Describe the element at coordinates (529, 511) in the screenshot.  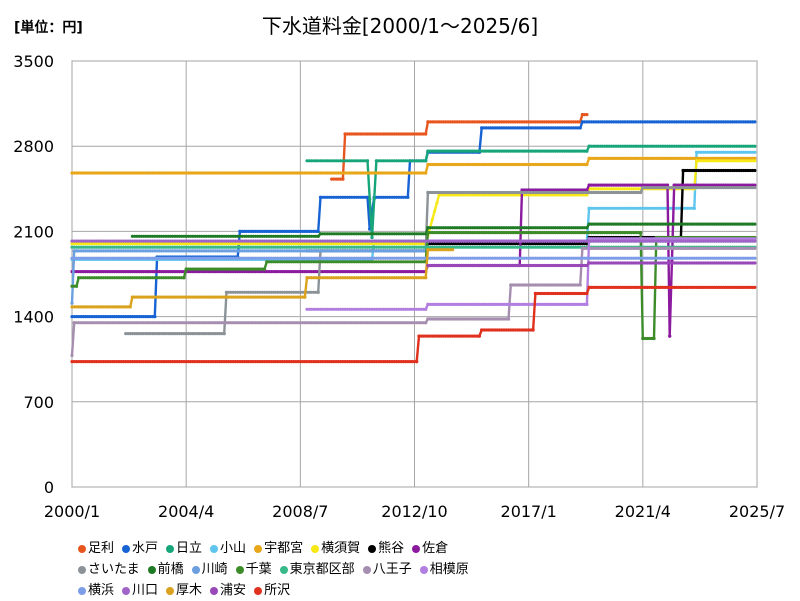
I see `x-tick-label: 2017/1` at that location.